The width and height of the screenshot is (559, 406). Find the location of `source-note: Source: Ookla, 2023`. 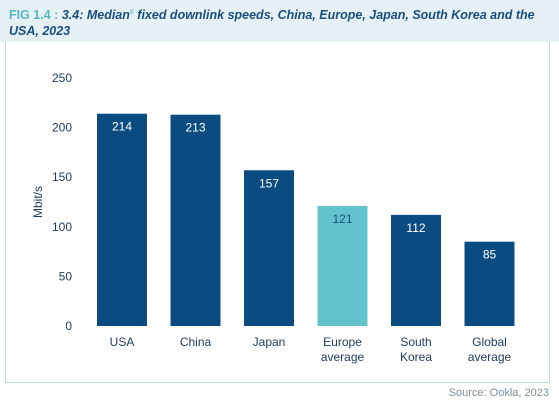

source-note: Source: Ookla, 2023 is located at coordinates (498, 393).